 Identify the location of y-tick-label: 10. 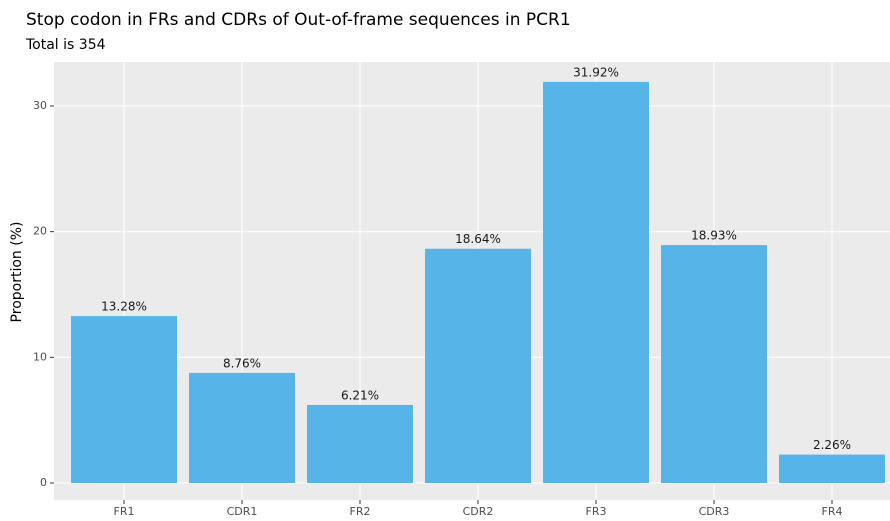
(40, 356).